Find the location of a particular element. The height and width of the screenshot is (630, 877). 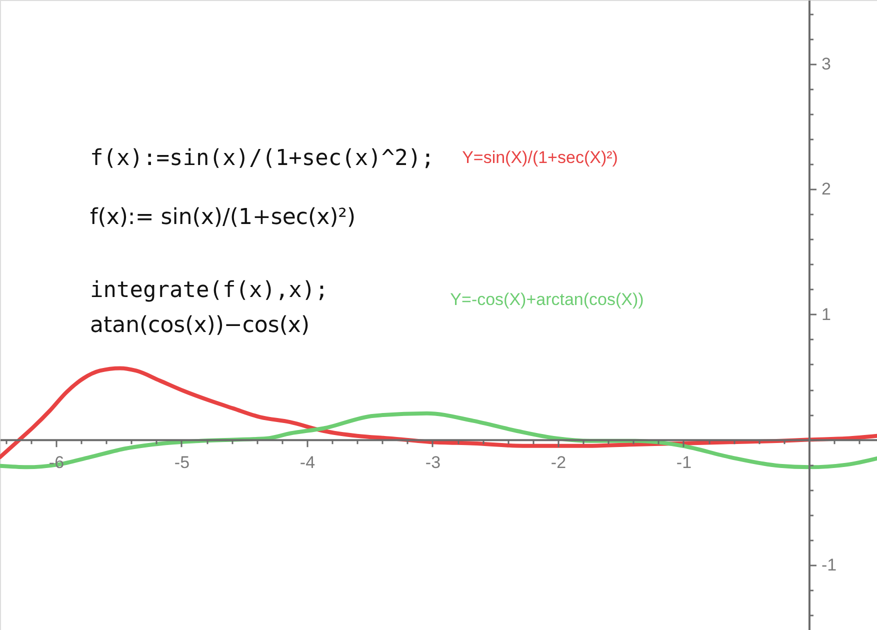

text: Y=sin(X)/(1+sec(X)²) is located at coordinates (540, 157).